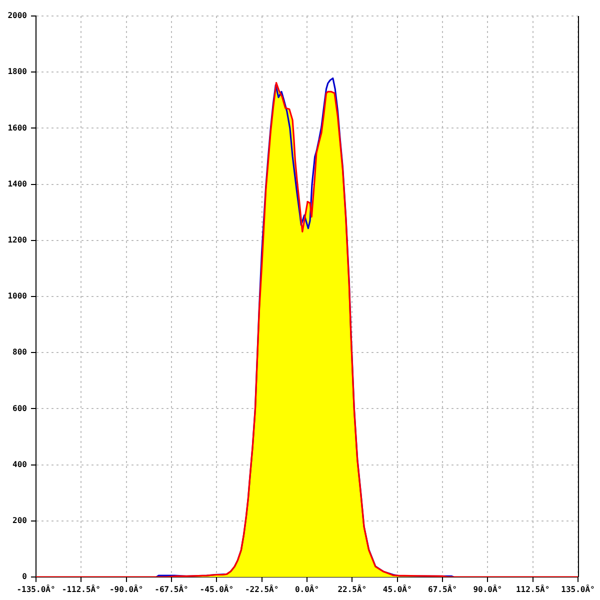 The height and width of the screenshot is (600, 600). Describe the element at coordinates (81, 589) in the screenshot. I see `x-tick-label: -112.5Â°` at that location.